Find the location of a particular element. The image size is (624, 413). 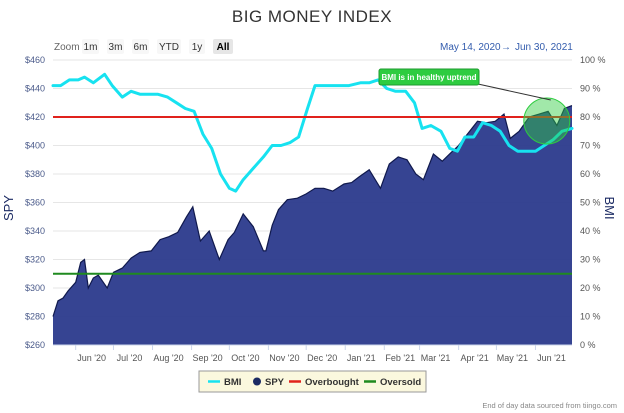

x-tick-label: Jul '20 is located at coordinates (130, 358).